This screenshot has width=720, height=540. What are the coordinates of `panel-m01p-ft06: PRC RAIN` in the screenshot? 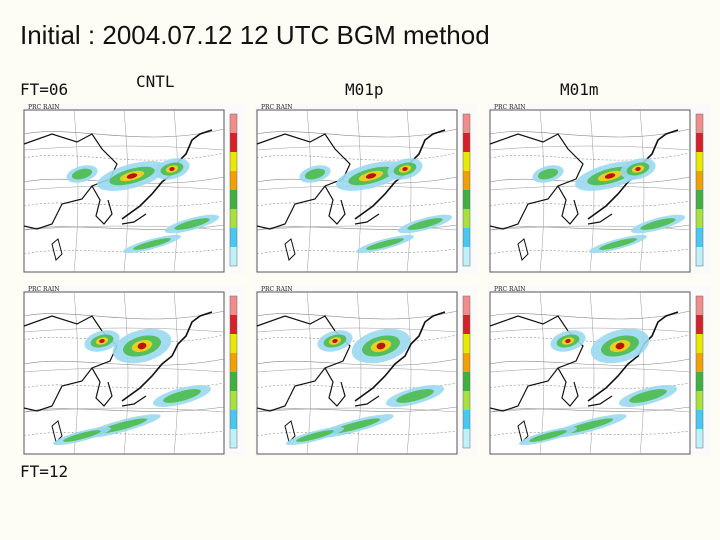 It's located at (366, 189).